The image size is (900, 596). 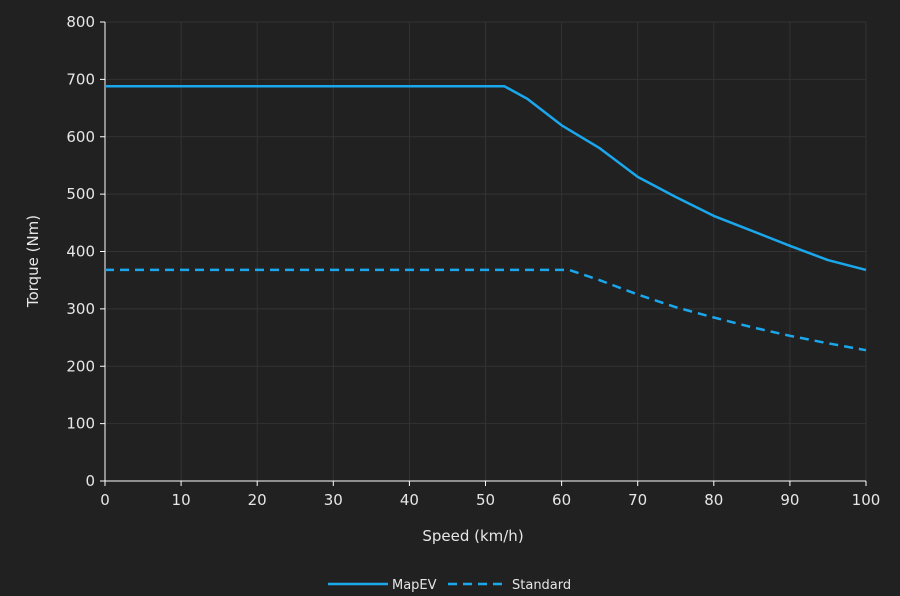 What do you see at coordinates (80, 252) in the screenshot?
I see `y-tick-label: 400` at bounding box center [80, 252].